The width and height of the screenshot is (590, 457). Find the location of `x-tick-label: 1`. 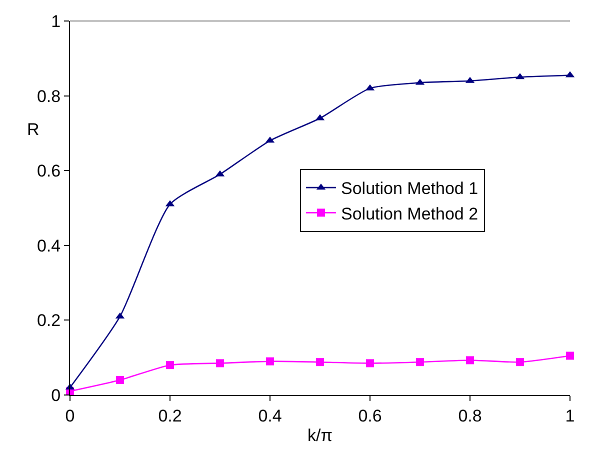

x-tick-label: 1 is located at coordinates (570, 416).